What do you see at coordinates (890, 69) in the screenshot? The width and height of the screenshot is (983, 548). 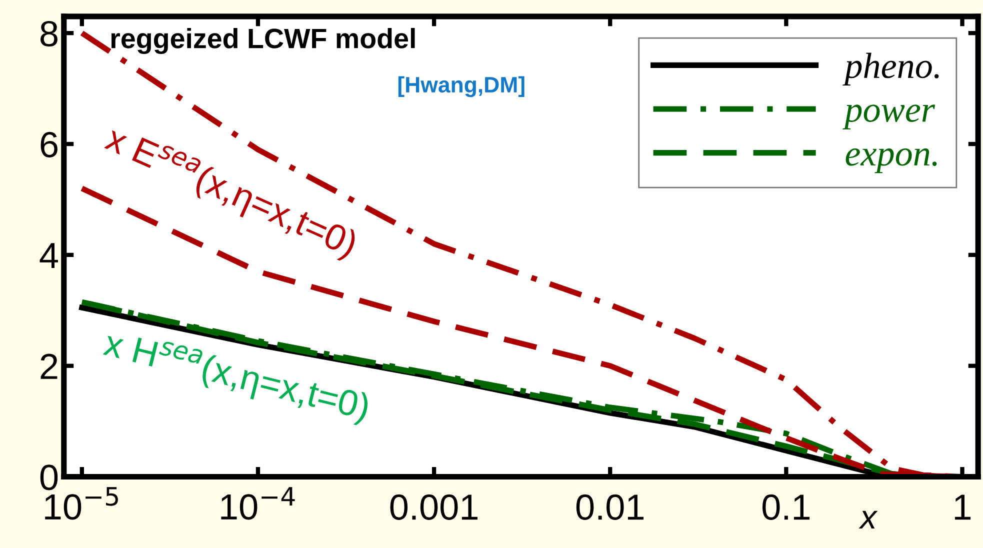 I see `legend-label: pheno.` at bounding box center [890, 69].